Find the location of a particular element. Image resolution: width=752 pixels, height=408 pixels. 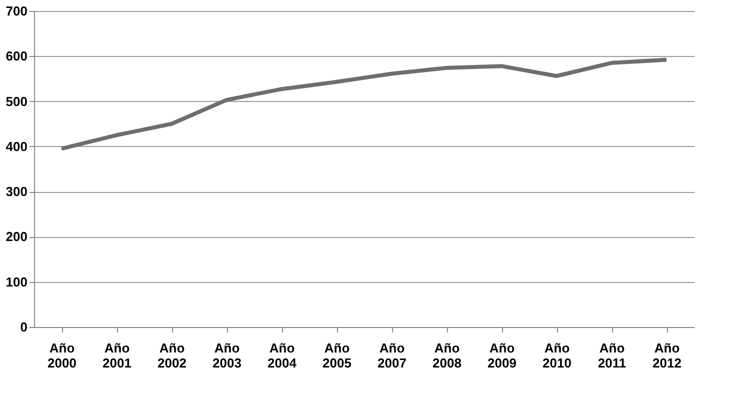

y-tick-label: 400 is located at coordinates (17, 146).